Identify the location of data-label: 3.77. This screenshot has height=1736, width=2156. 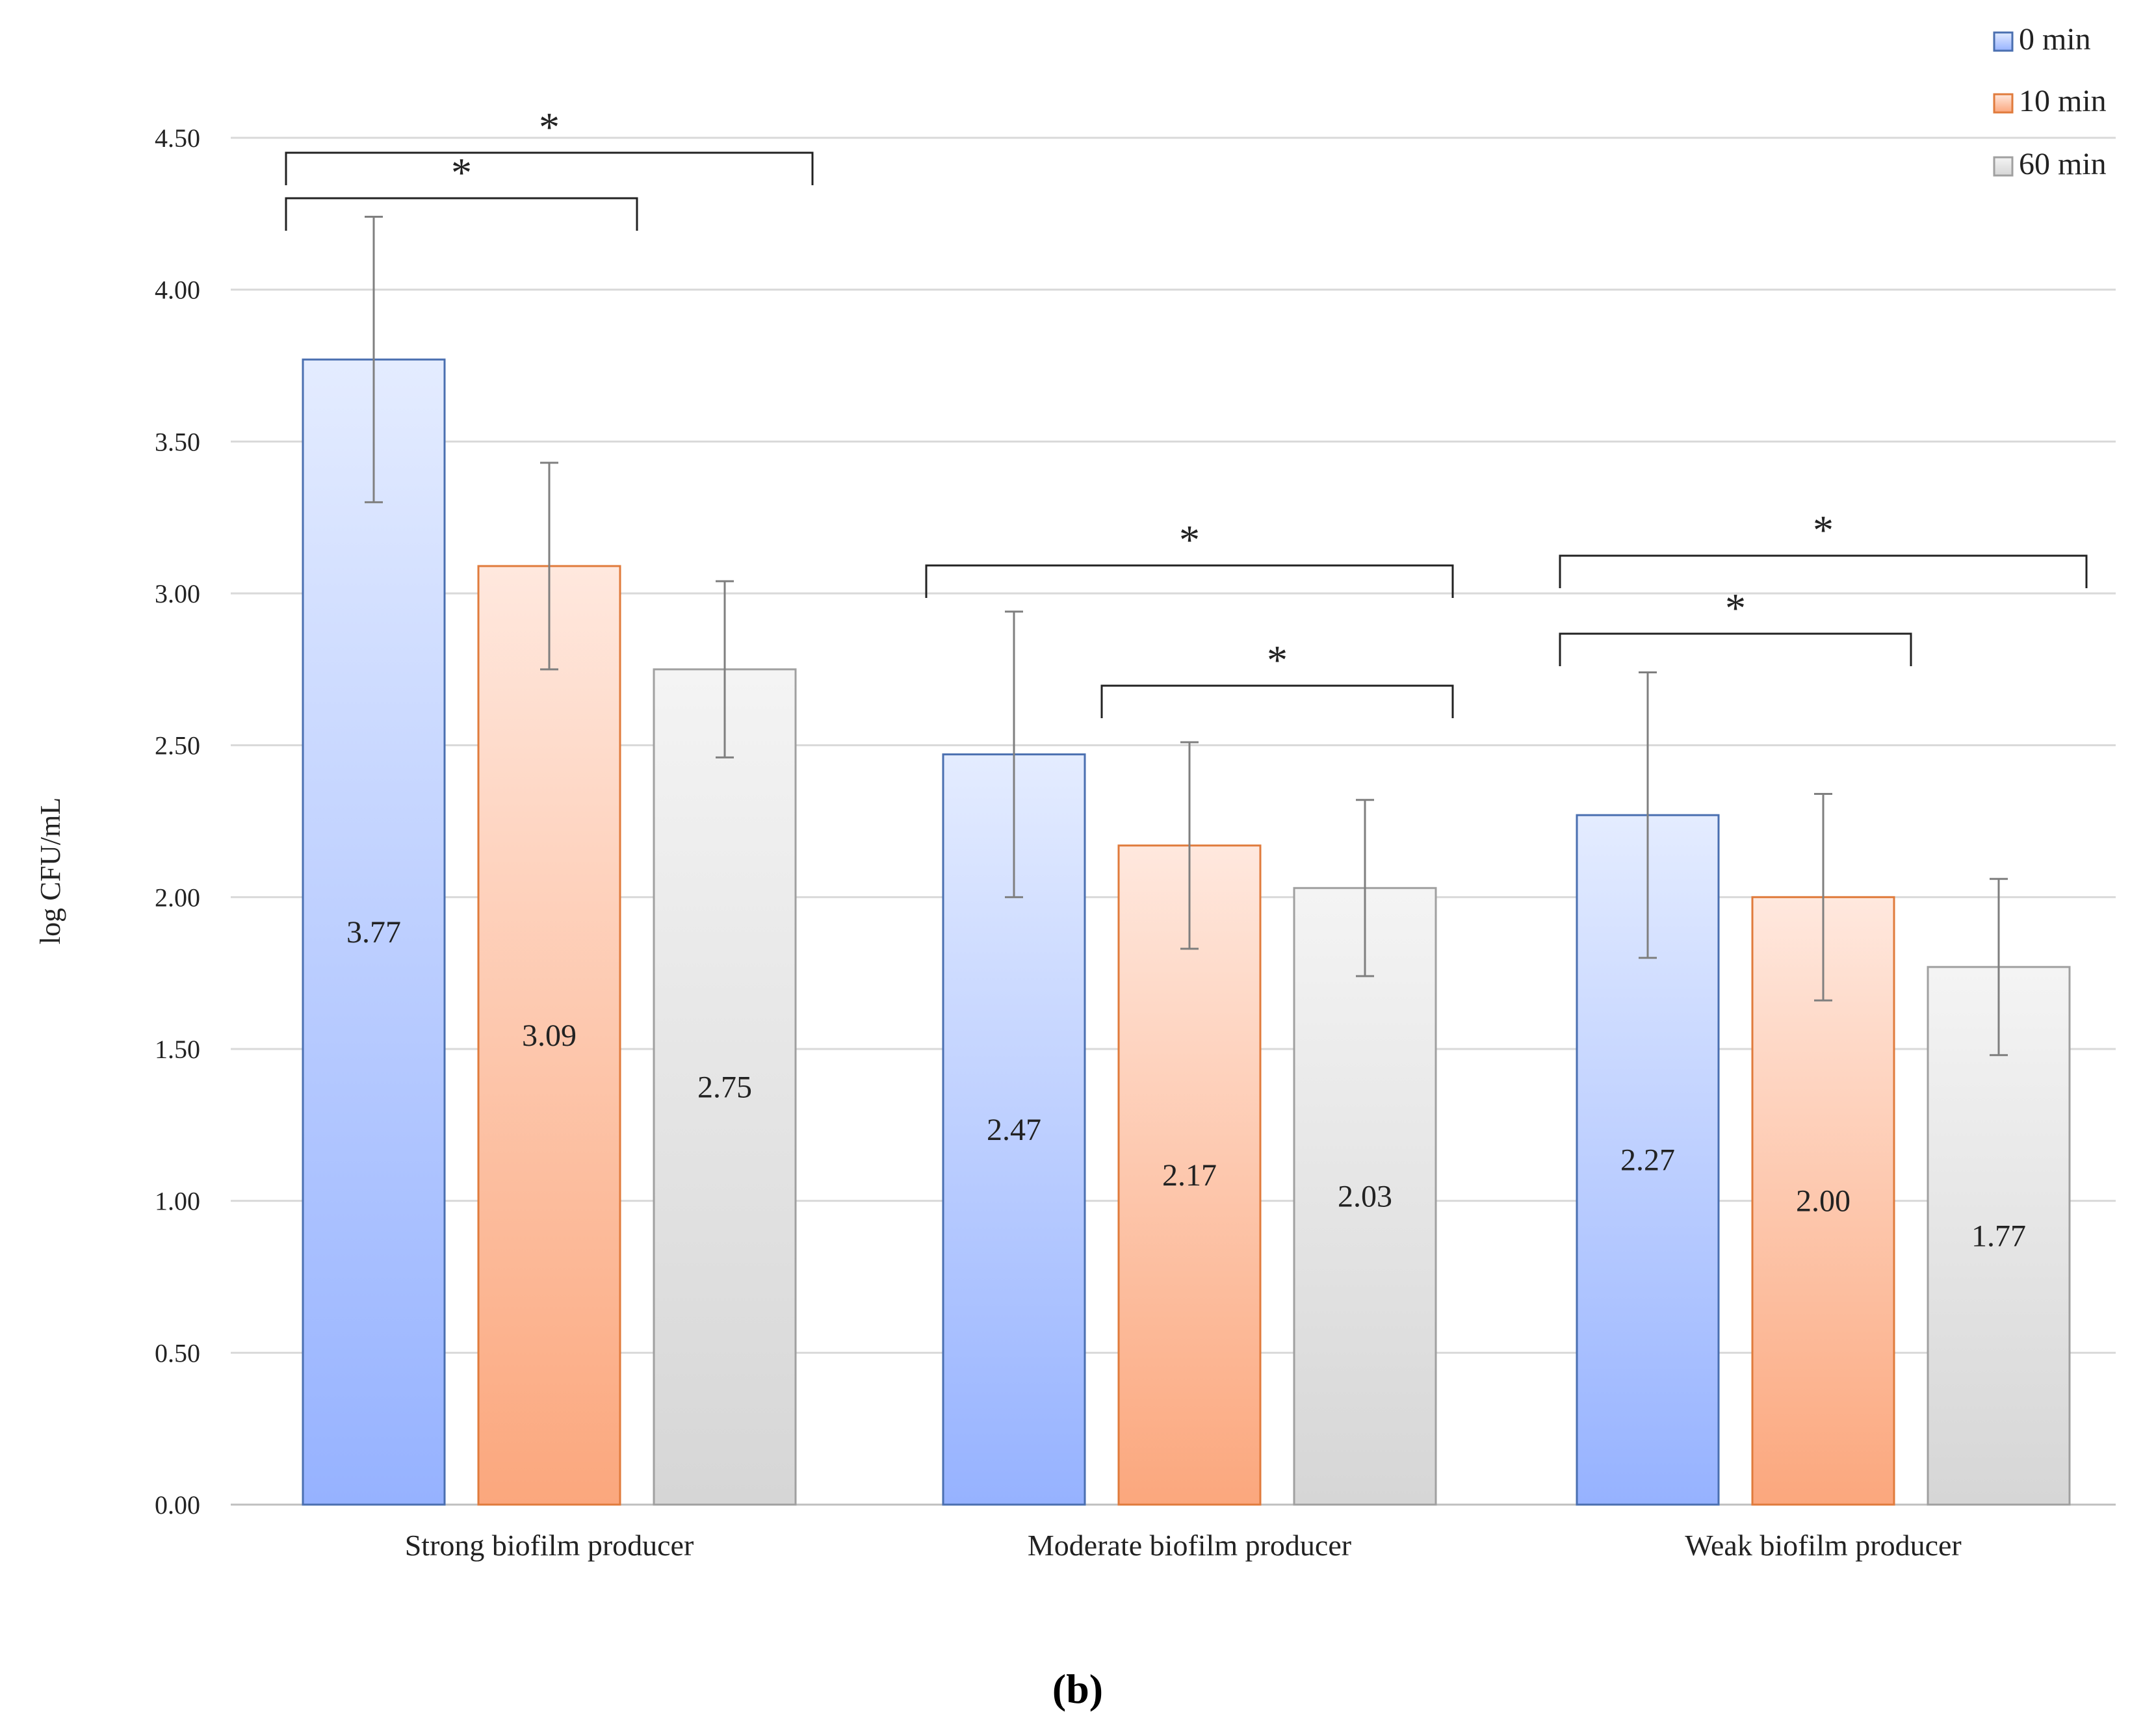
(373, 932).